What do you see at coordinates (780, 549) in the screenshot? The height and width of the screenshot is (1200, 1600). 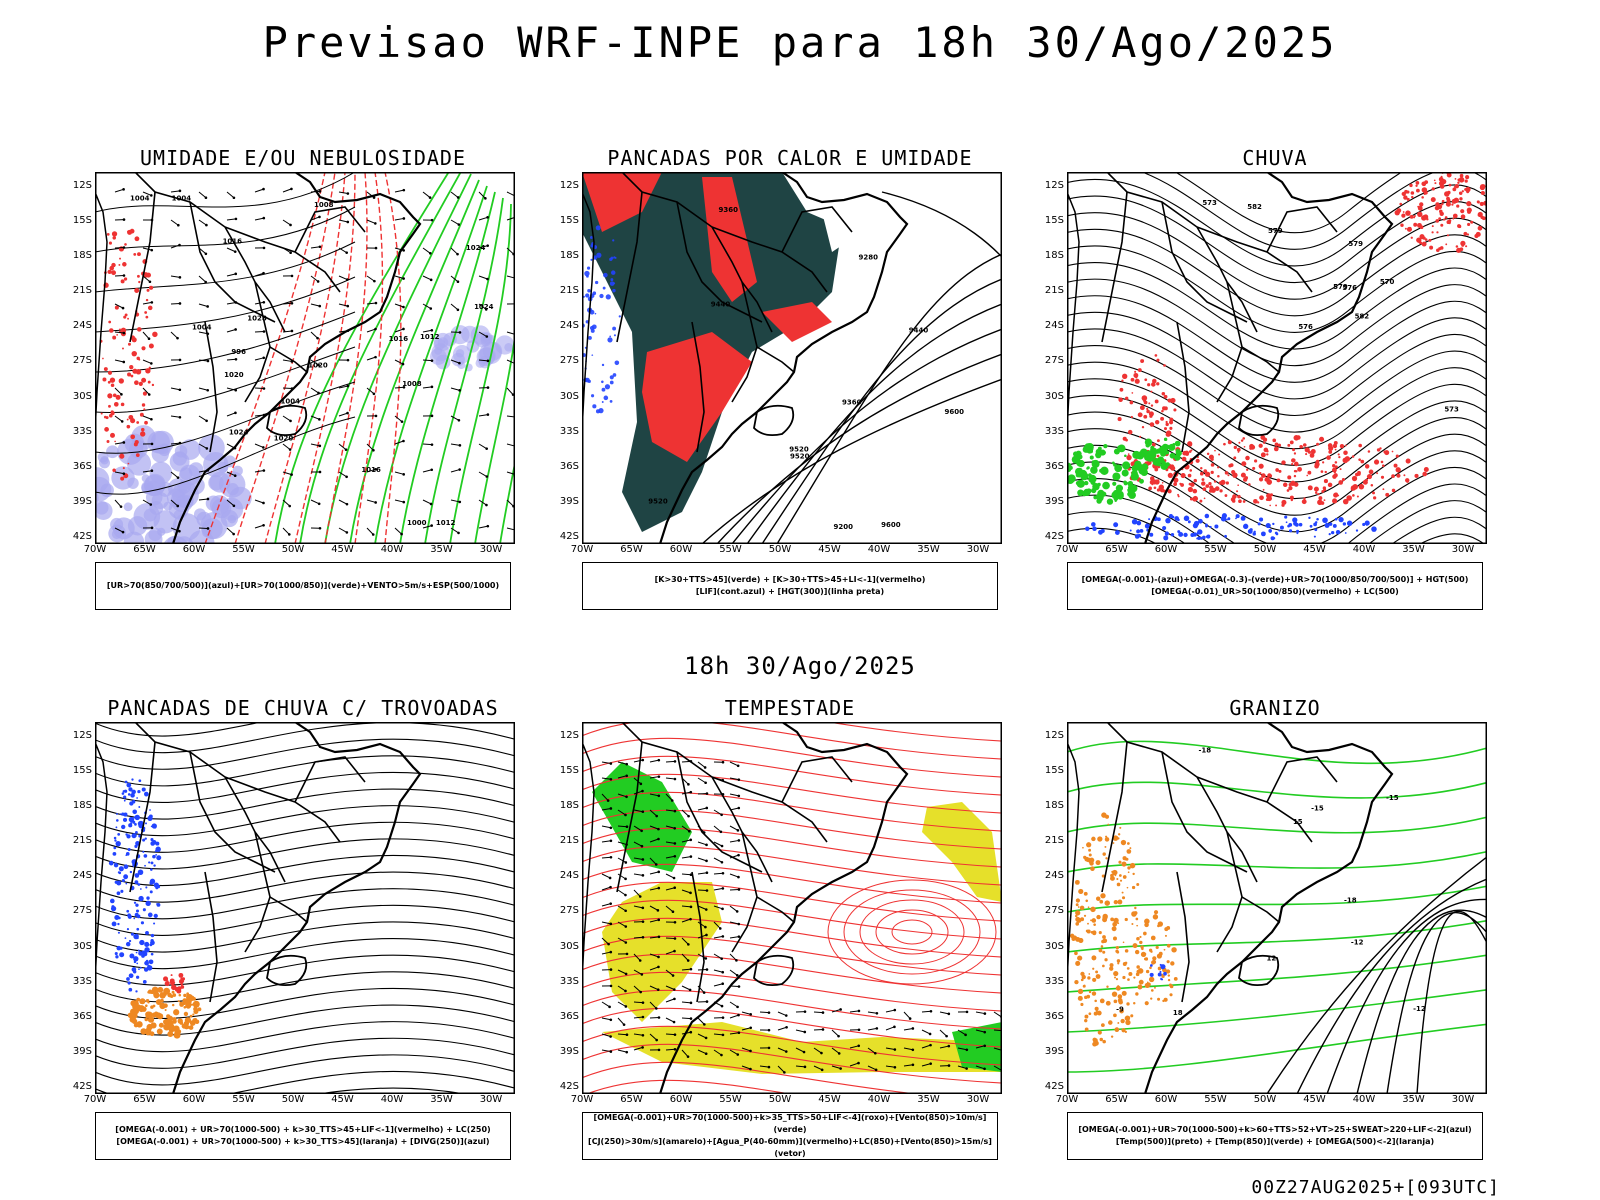 I see `longitude-tick-label: 50W` at bounding box center [780, 549].